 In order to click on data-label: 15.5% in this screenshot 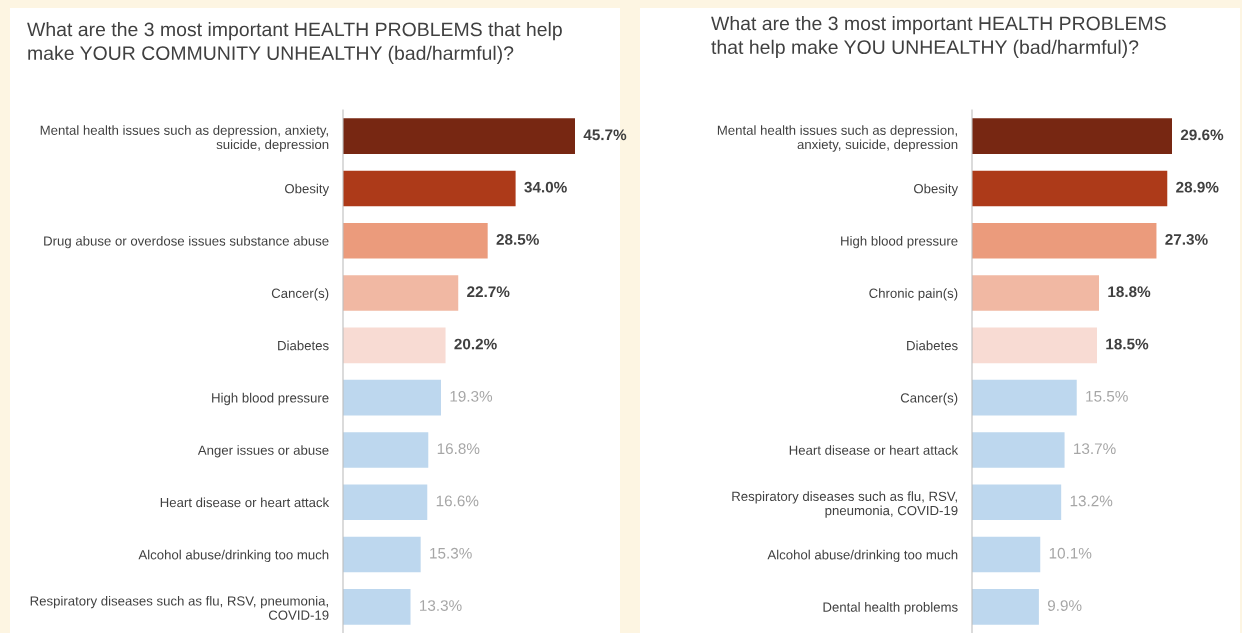, I will do `click(1107, 396)`.